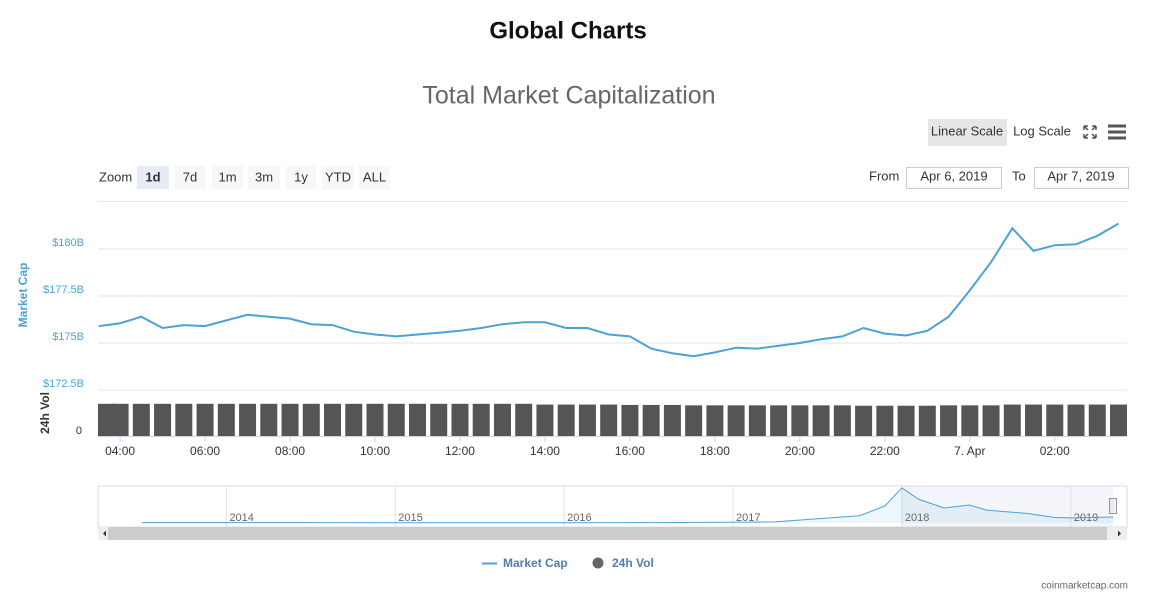 The height and width of the screenshot is (599, 1149). I want to click on legend-dot, so click(598, 563).